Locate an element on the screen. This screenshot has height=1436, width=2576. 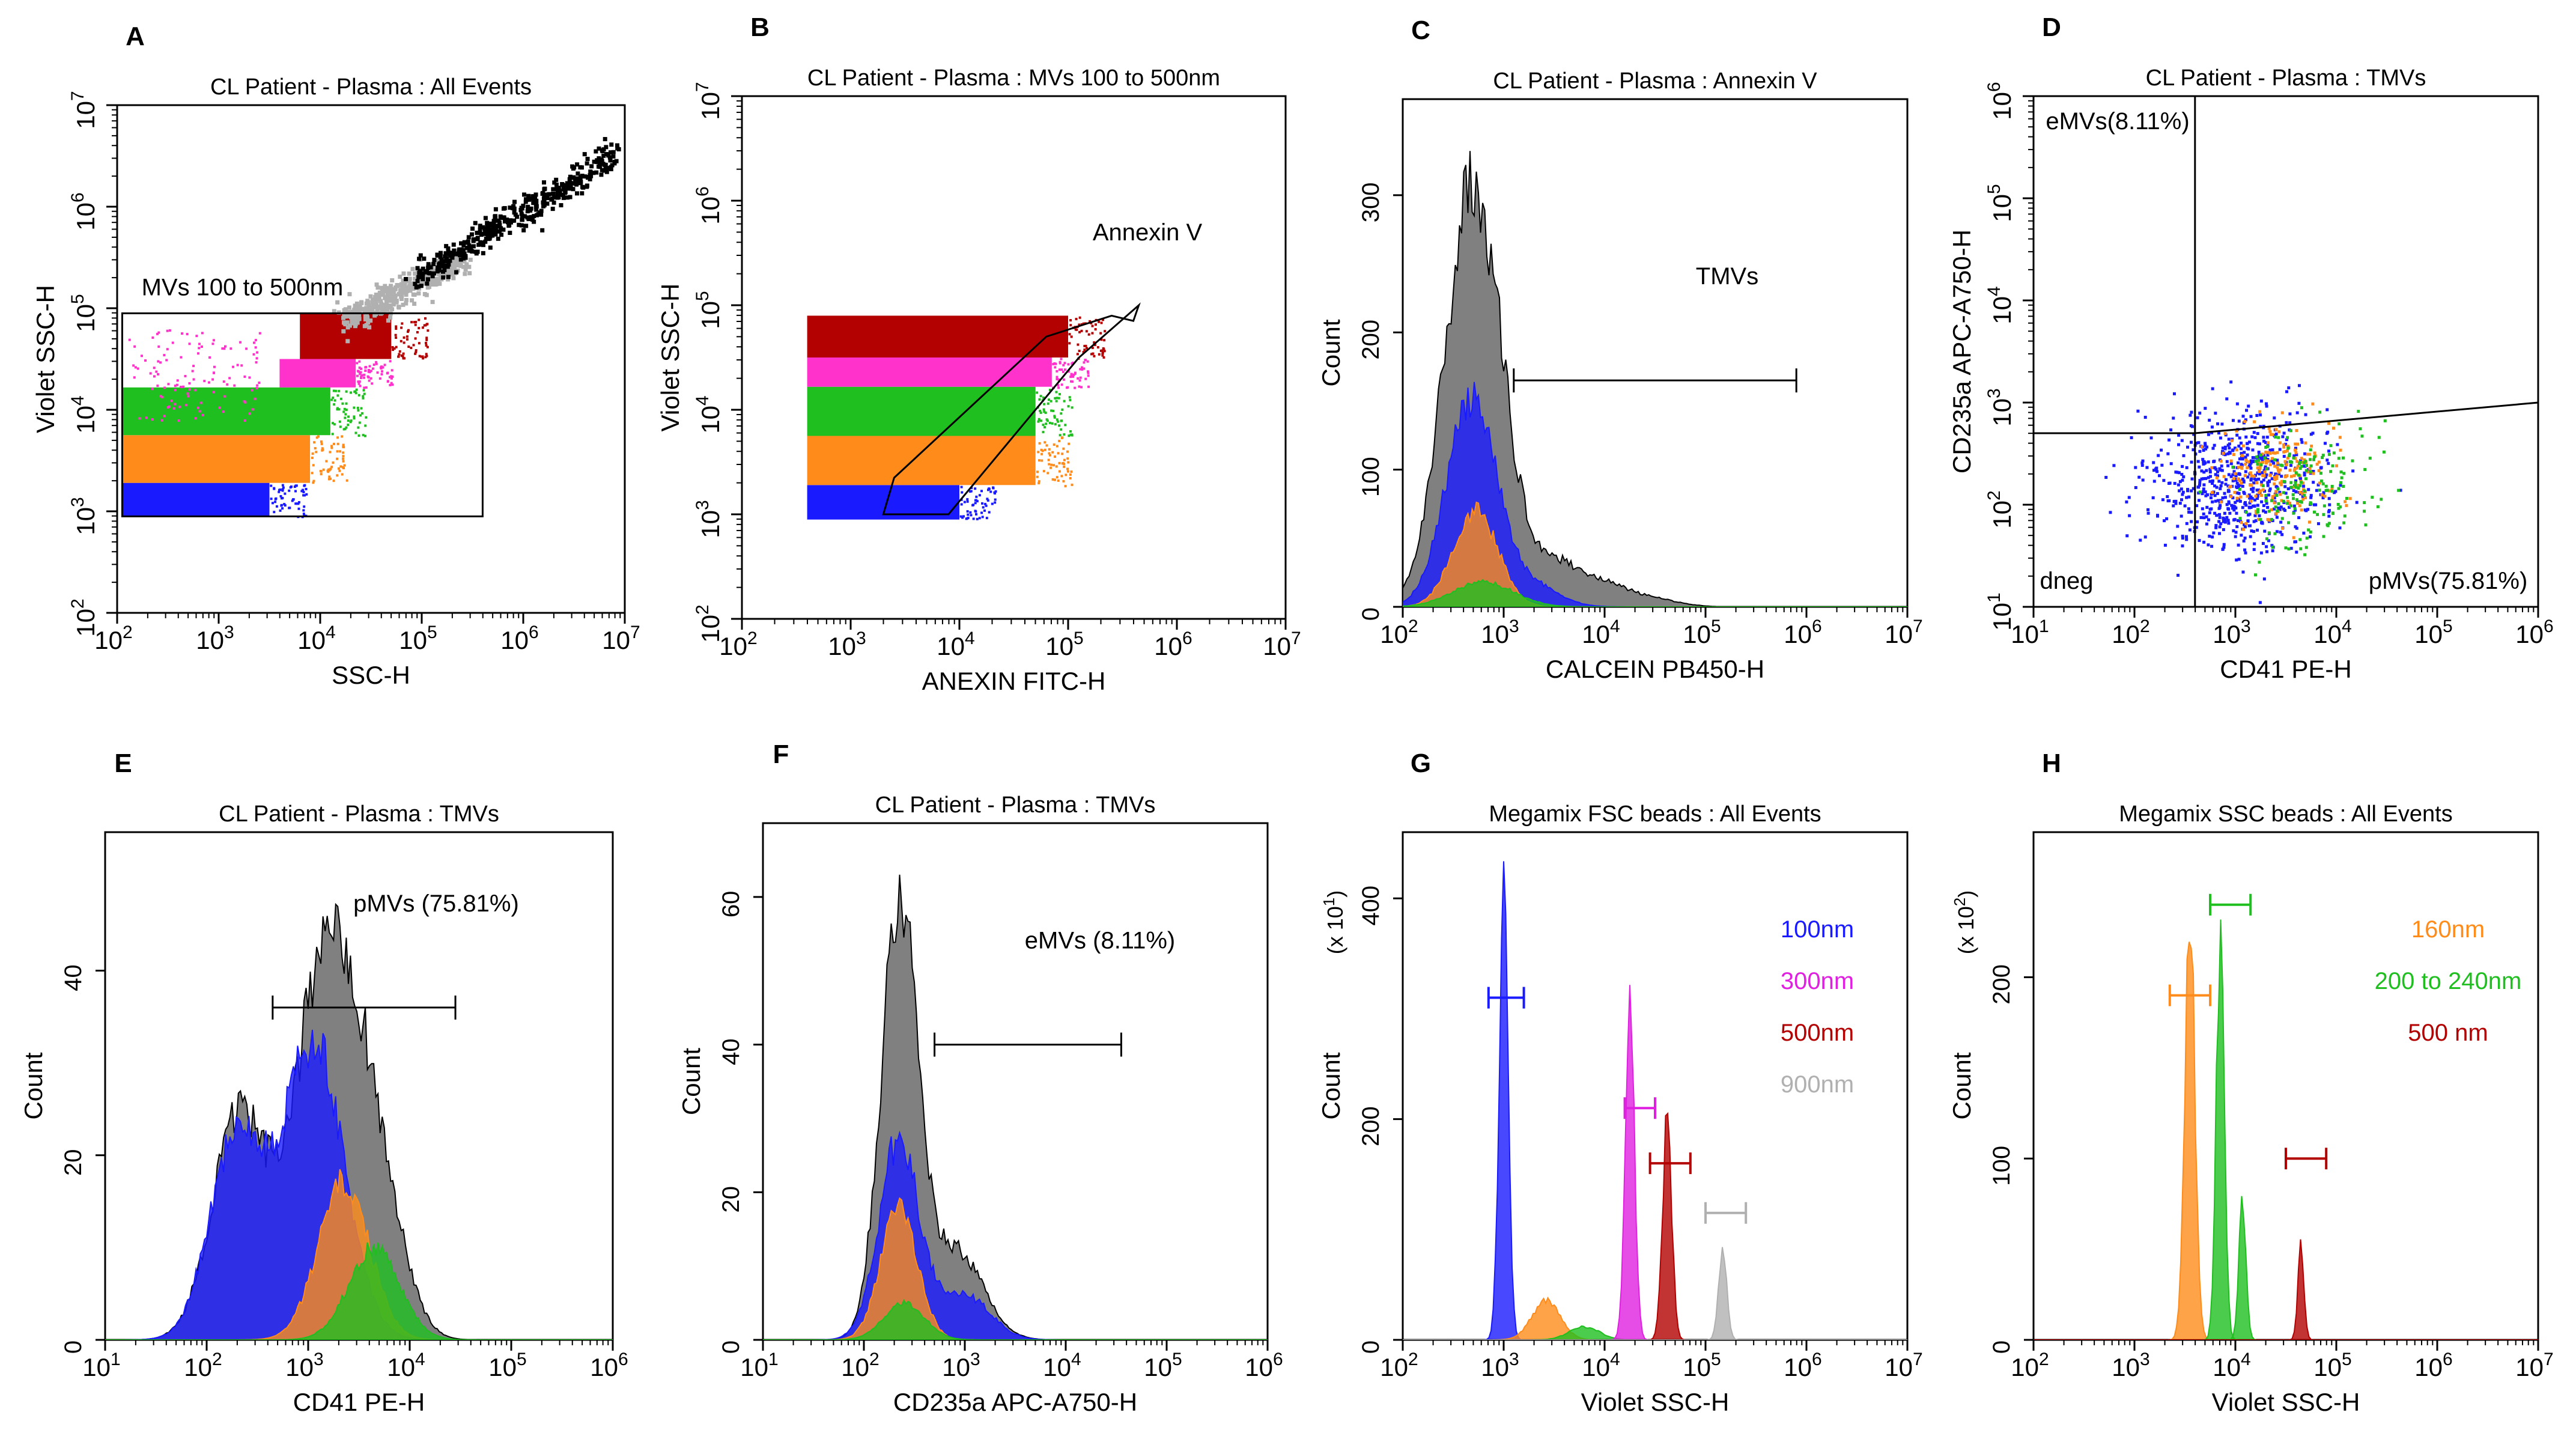
panel-letter: D is located at coordinates (2051, 27).